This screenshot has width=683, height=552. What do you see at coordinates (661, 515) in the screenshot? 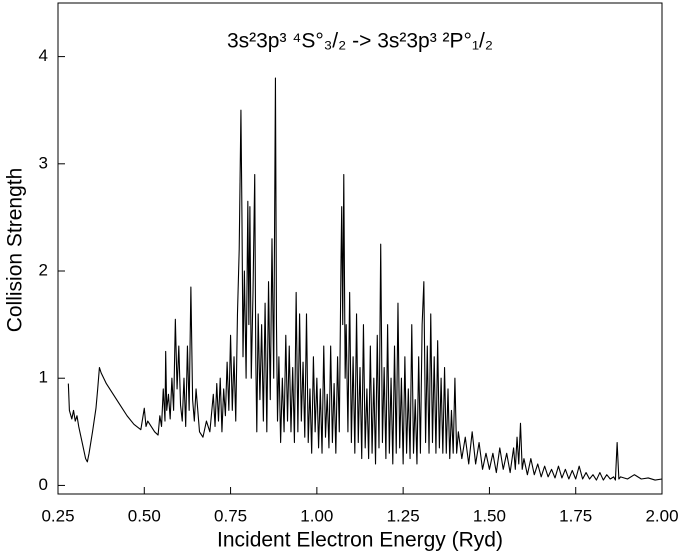
I see `x-tick-label: 2.00` at bounding box center [661, 515].